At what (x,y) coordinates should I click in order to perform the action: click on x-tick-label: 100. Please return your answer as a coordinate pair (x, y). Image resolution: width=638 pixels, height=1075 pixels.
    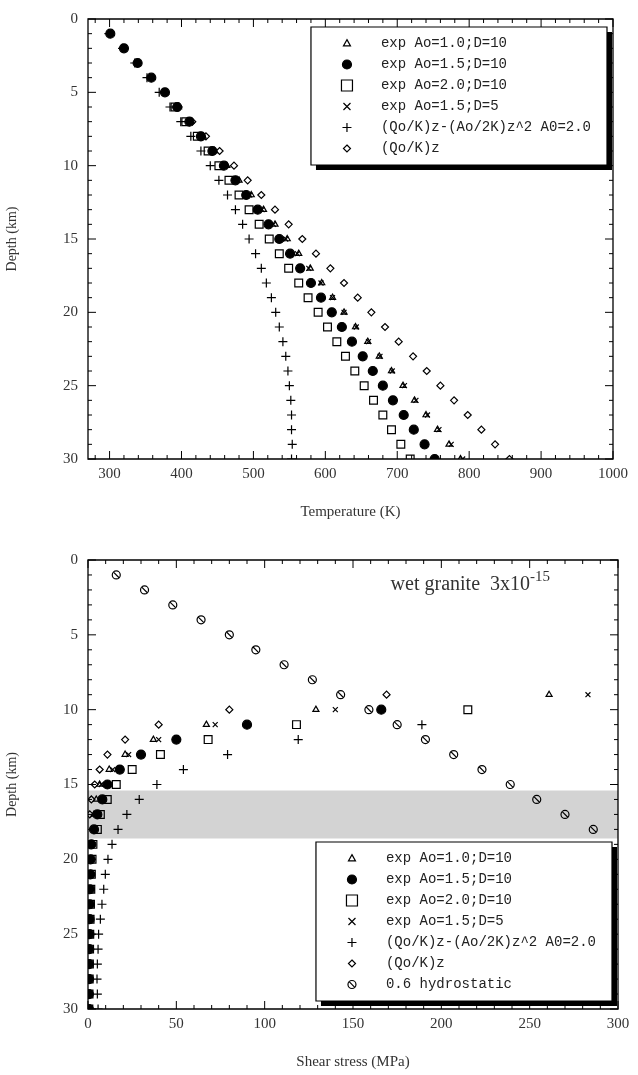
    Looking at the image, I should click on (264, 1022).